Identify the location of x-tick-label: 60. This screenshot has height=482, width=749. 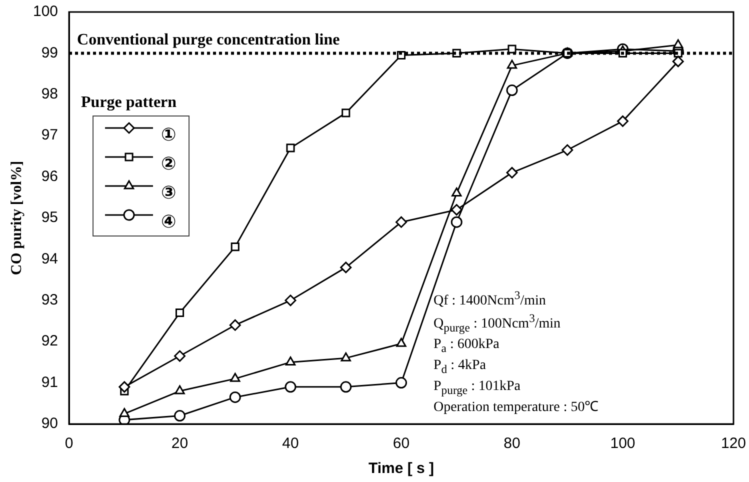
(401, 443).